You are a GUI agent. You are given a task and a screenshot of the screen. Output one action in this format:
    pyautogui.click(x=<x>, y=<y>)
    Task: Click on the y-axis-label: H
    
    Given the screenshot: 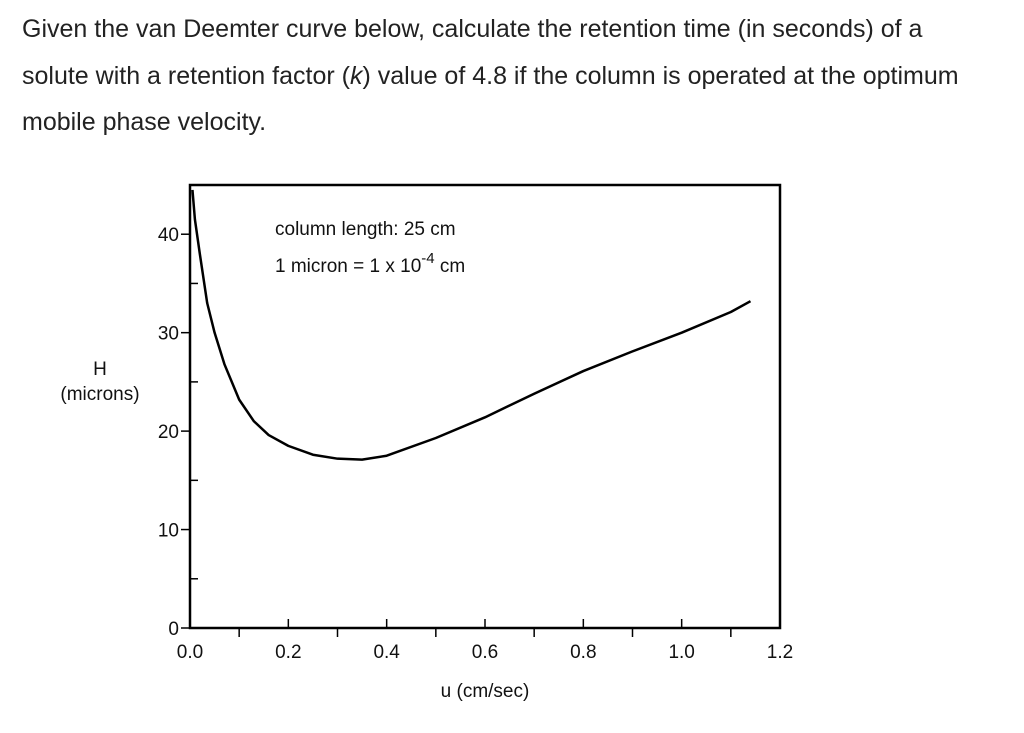 What is the action you would take?
    pyautogui.click(x=100, y=369)
    